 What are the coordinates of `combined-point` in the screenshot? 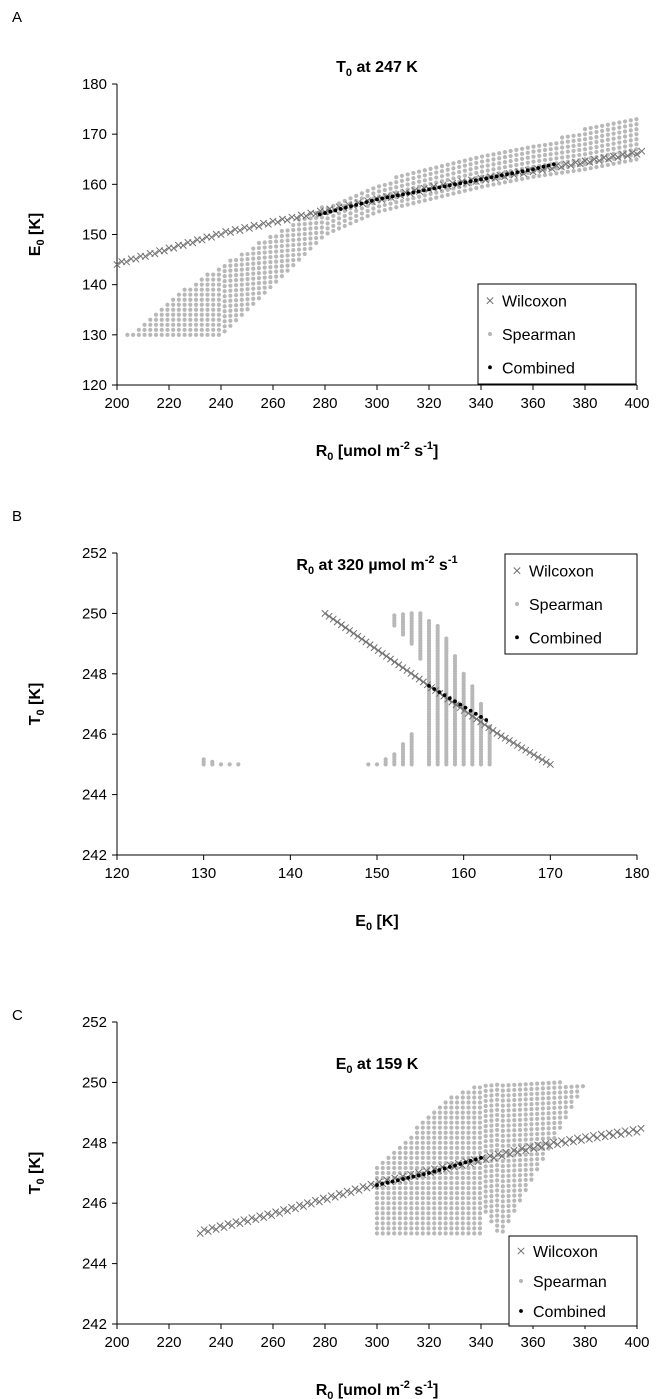 It's located at (475, 1159).